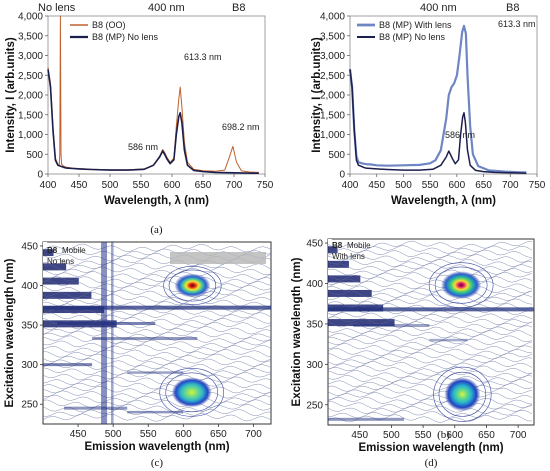 This screenshot has width=550, height=471. I want to click on y-tick-label: 2,500, so click(332, 76).